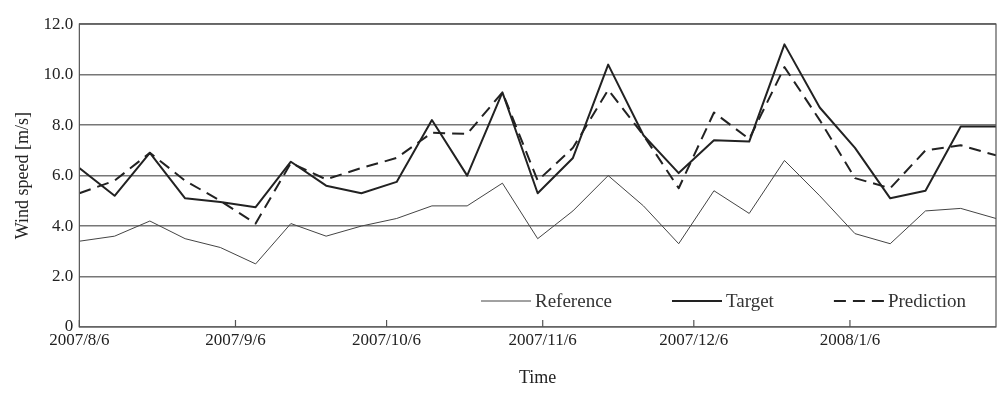 The height and width of the screenshot is (401, 1006). Describe the element at coordinates (387, 339) in the screenshot. I see `x-tick-label: 2007/10/6` at that location.